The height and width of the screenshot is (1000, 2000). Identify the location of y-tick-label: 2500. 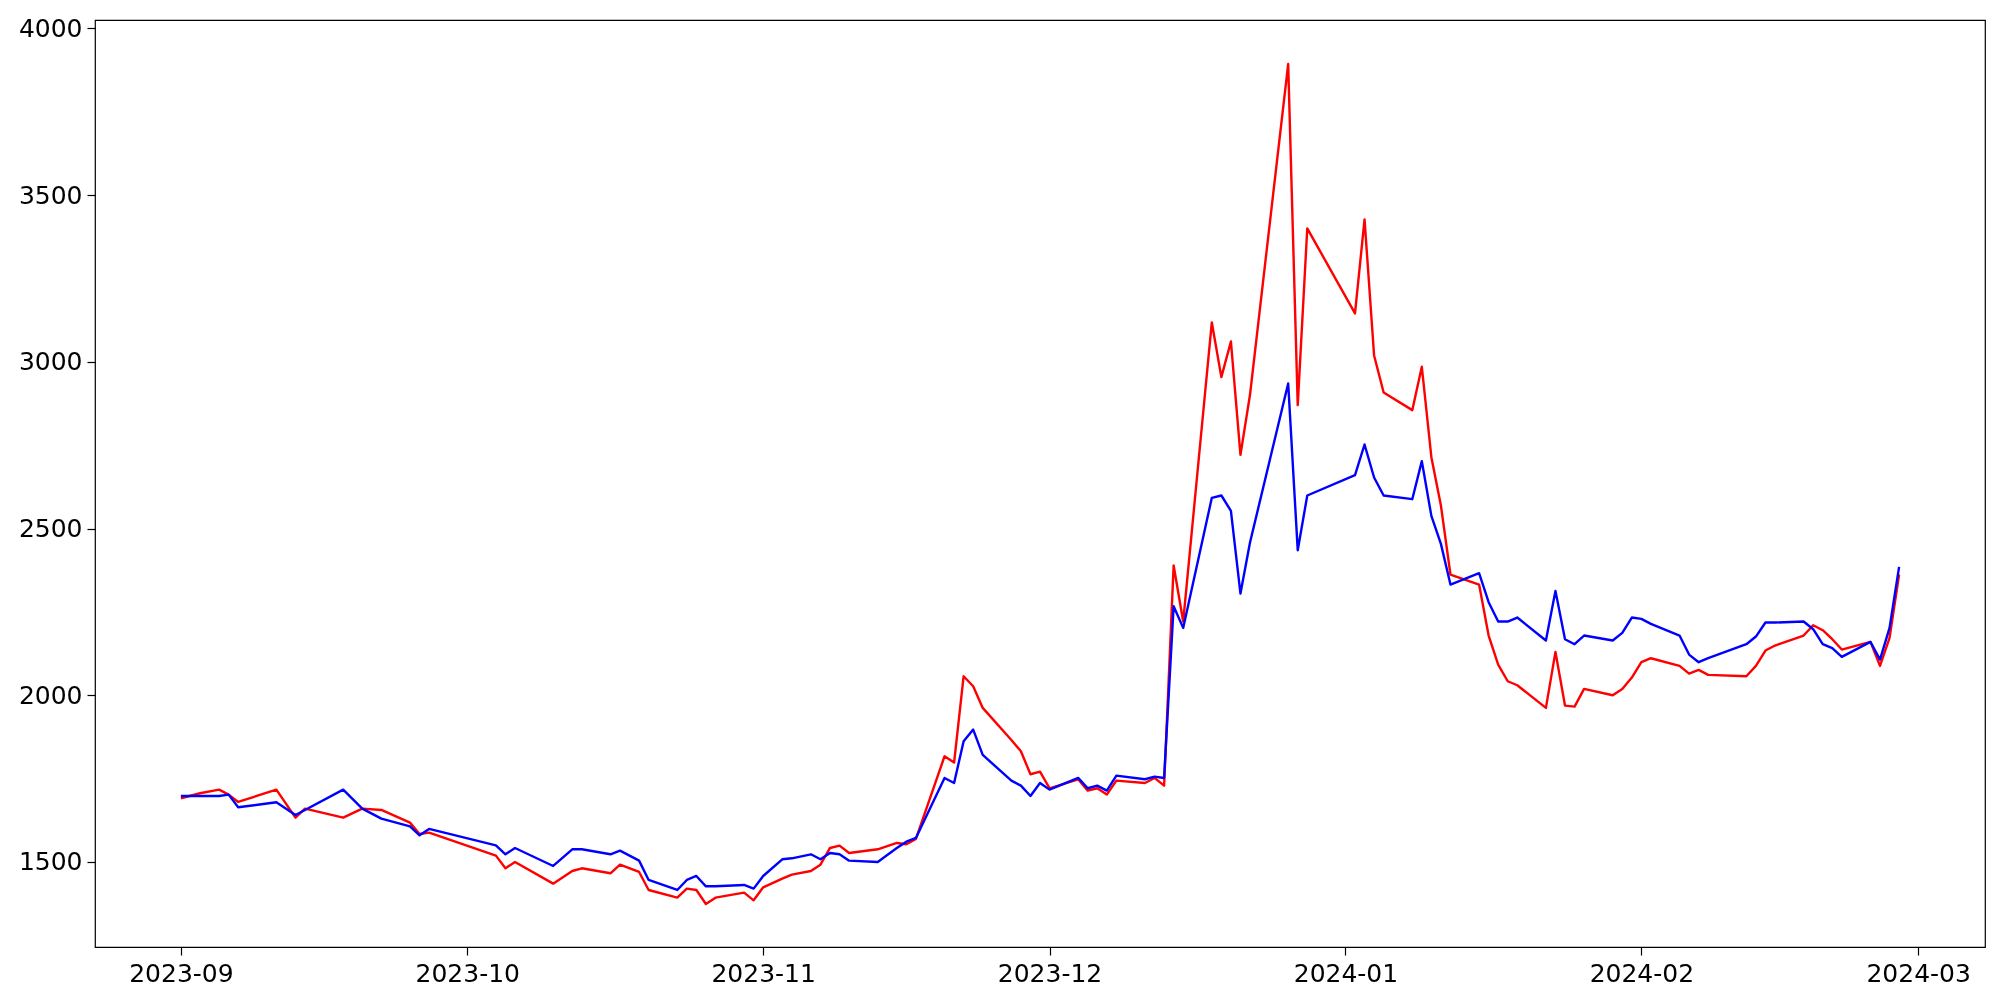
(50, 529).